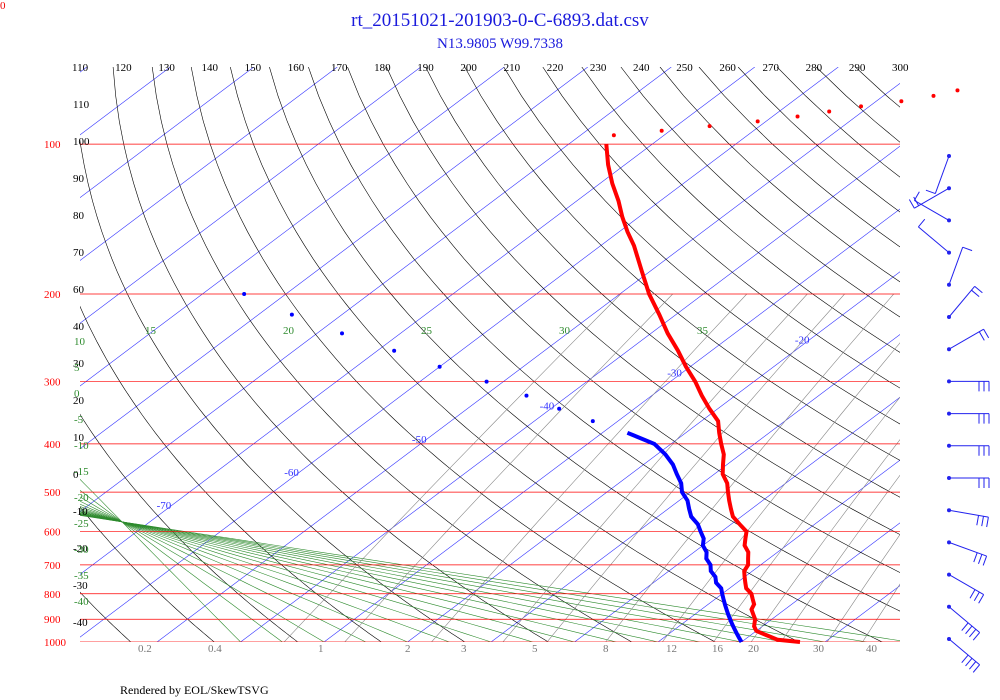 Image resolution: width=1000 pixels, height=700 pixels. What do you see at coordinates (52, 620) in the screenshot?
I see `pressure-tick-label: 900` at bounding box center [52, 620].